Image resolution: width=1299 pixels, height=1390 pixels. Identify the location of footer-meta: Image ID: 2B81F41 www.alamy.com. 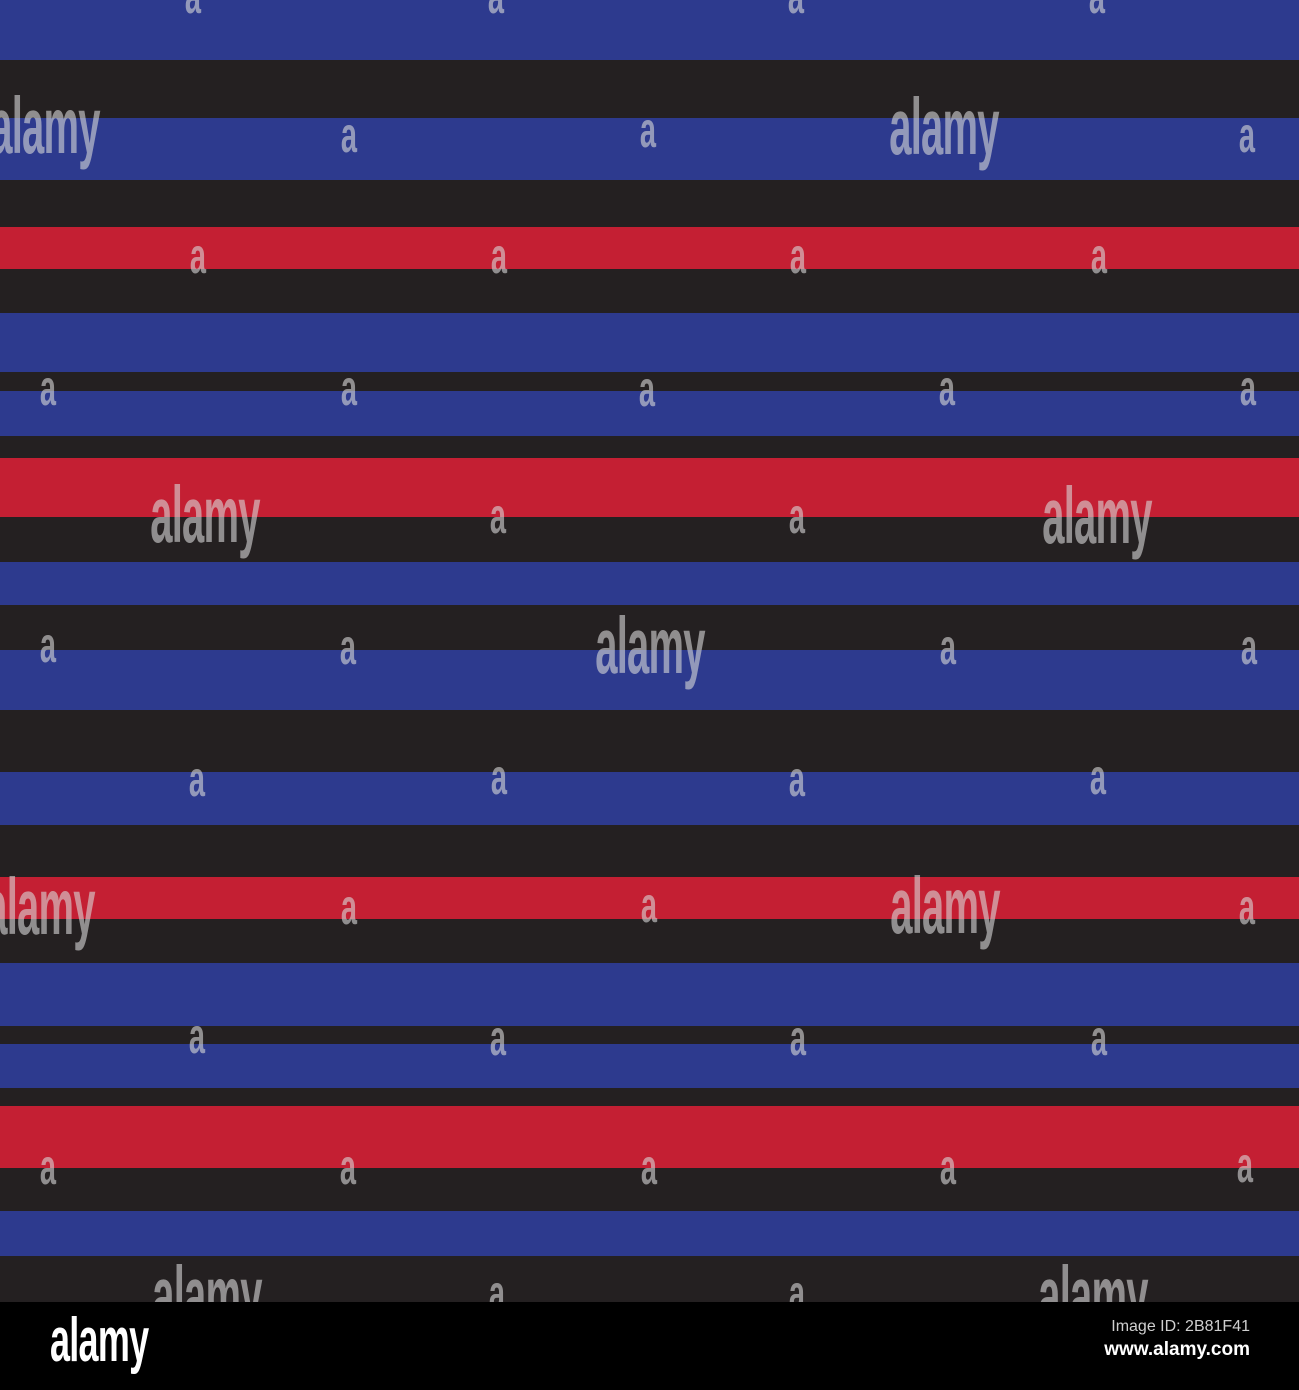
(1177, 1338).